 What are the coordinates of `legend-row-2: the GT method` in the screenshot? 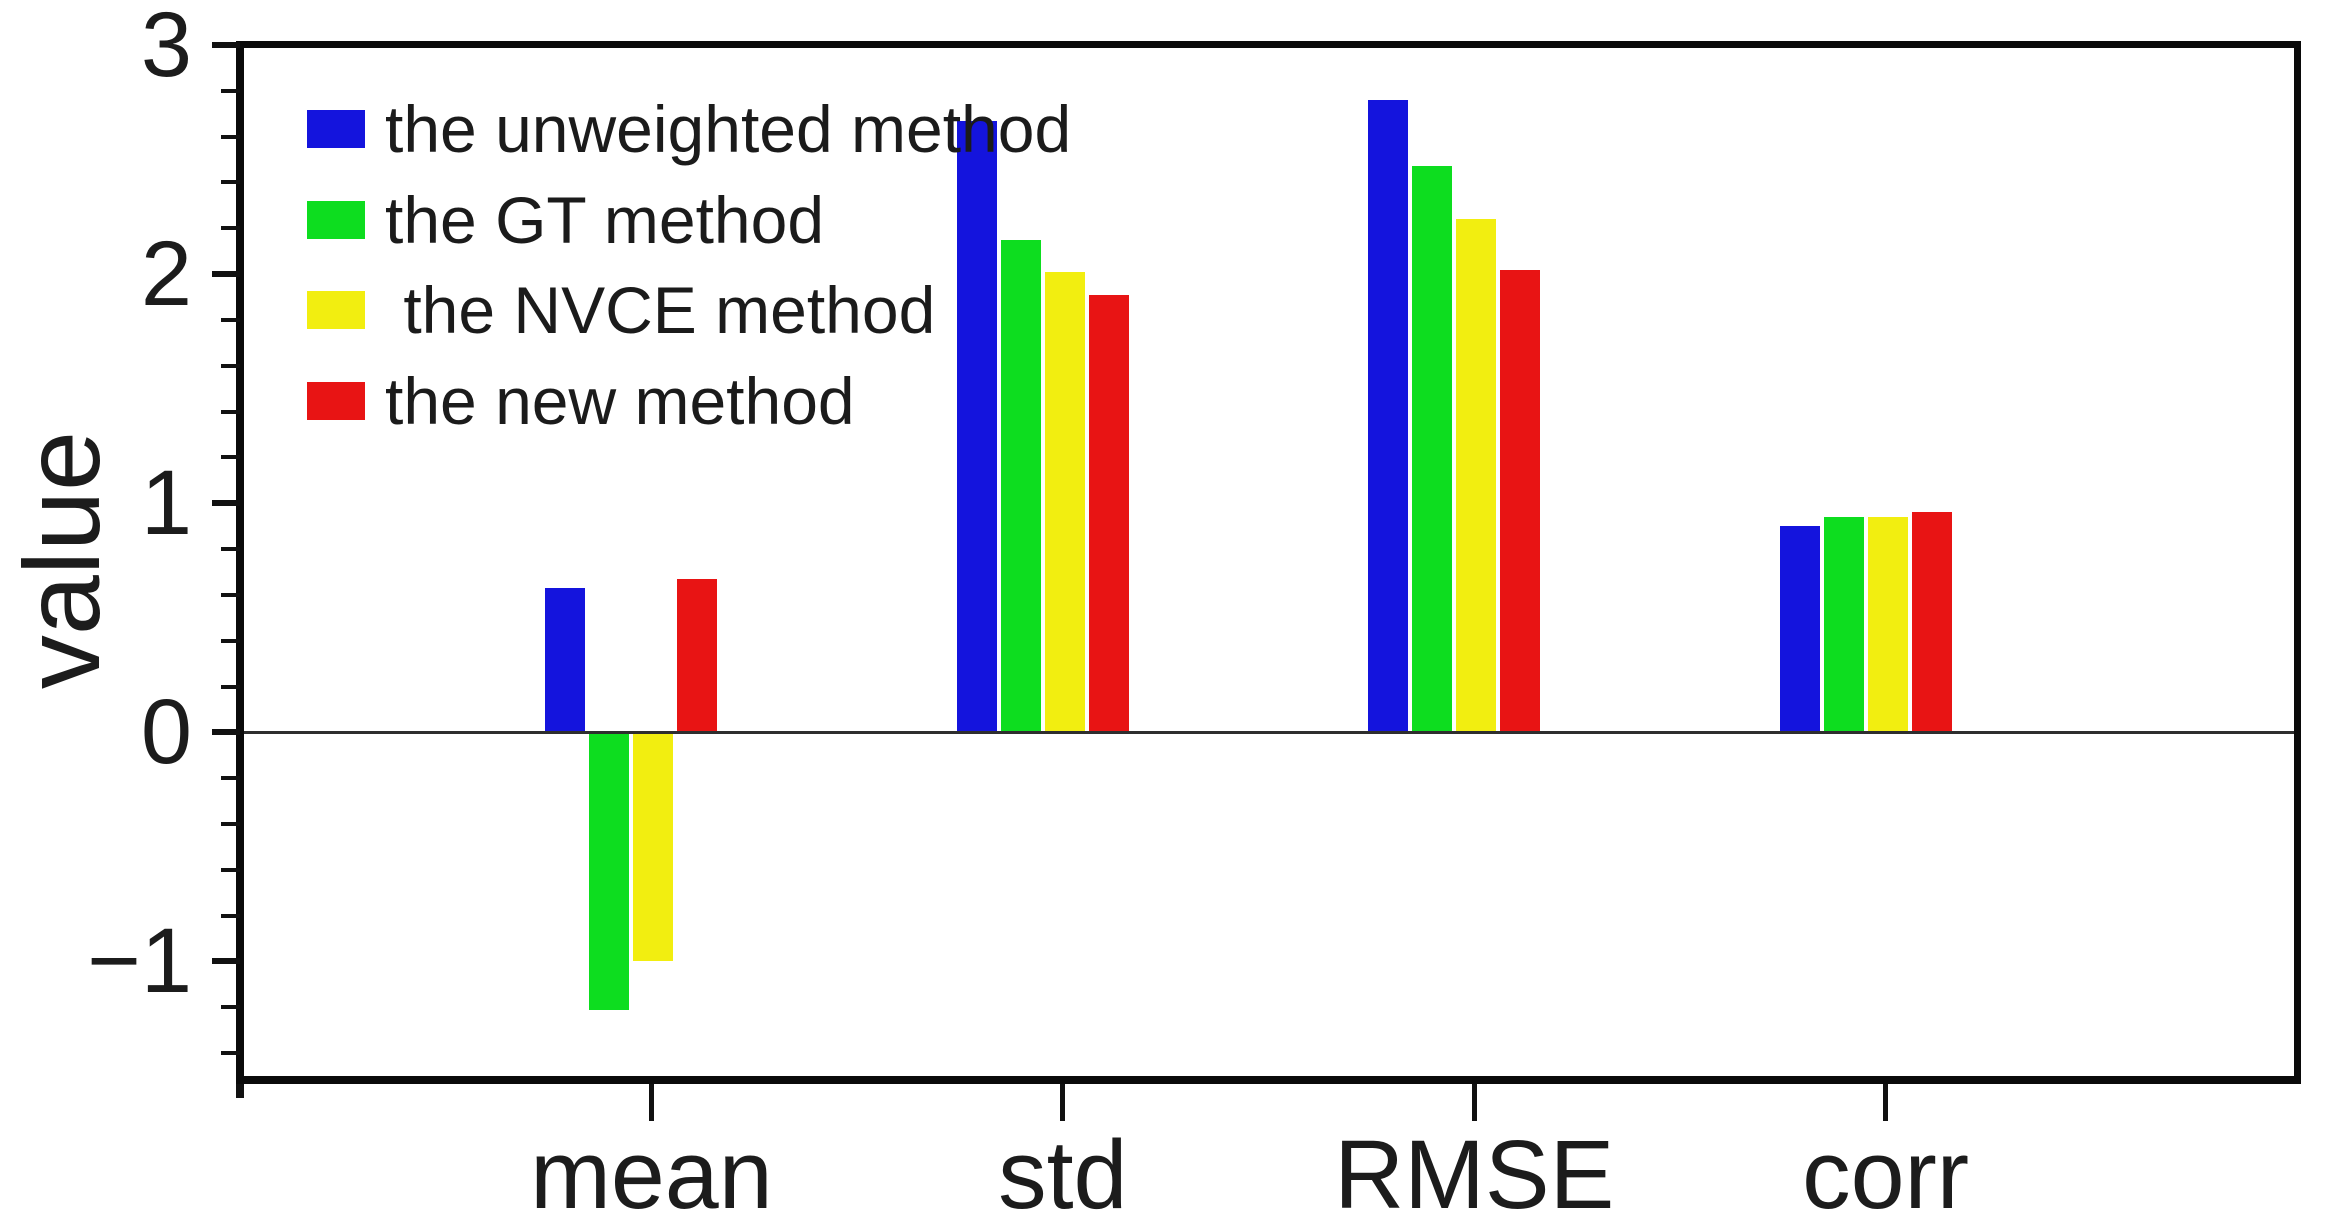 It's located at (565, 220).